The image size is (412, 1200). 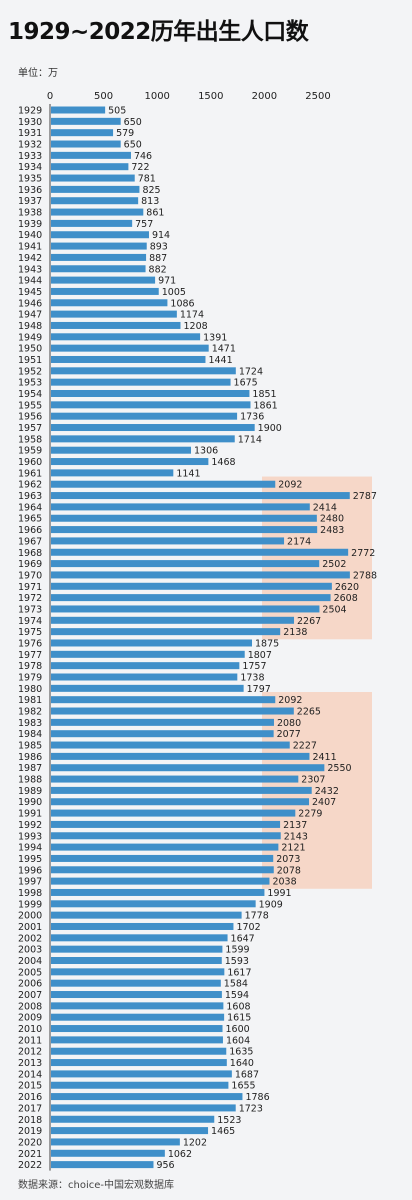 What do you see at coordinates (147, 688) in the screenshot?
I see `bar-1980` at bounding box center [147, 688].